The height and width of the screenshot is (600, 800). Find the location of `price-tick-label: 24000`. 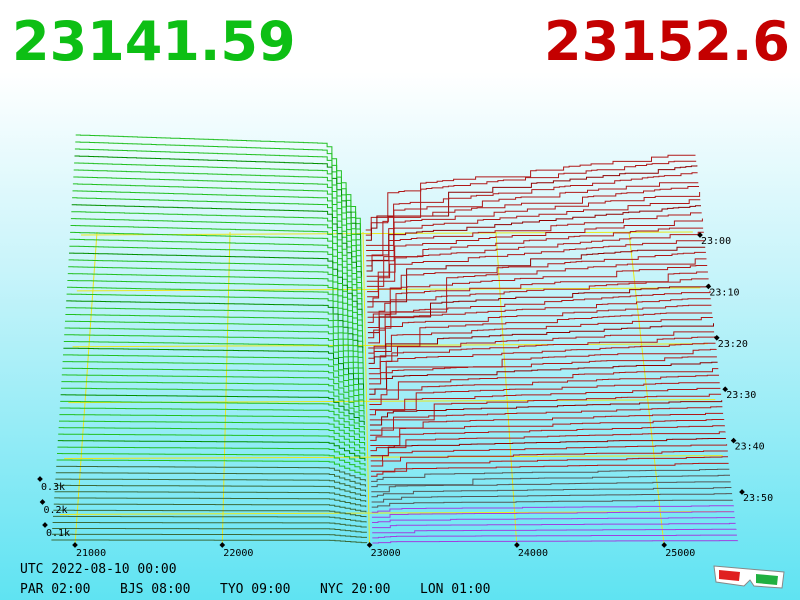

price-tick-label: 24000 is located at coordinates (533, 553).